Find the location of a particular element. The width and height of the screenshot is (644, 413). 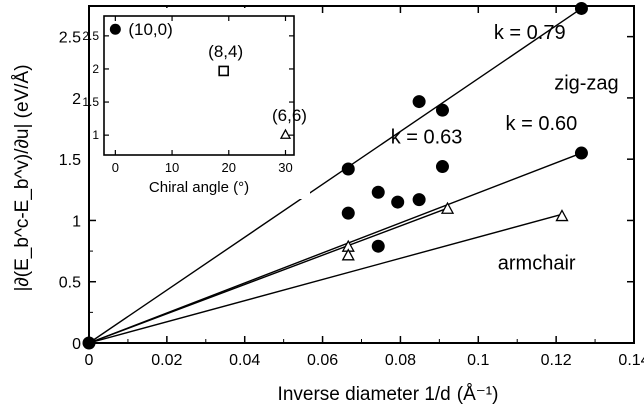

x-axis-label: Inverse diameter 1/d (Å⁻¹) is located at coordinates (388, 394).